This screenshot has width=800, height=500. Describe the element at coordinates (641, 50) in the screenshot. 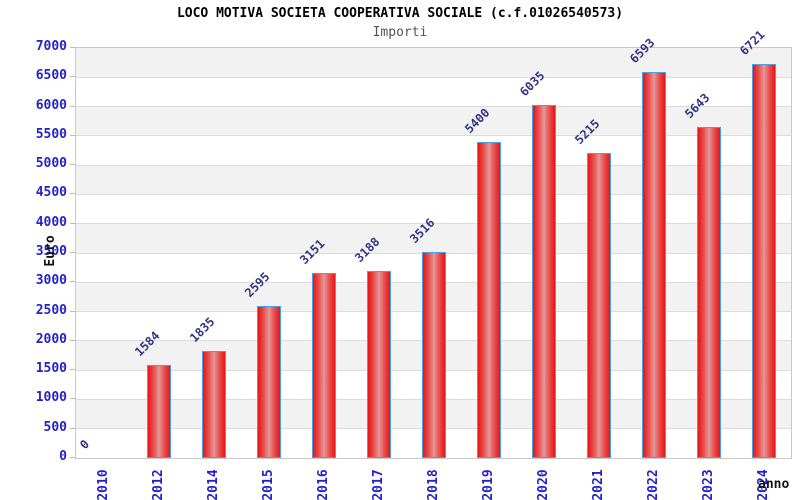

I see `bar-value-label: 6593` at that location.